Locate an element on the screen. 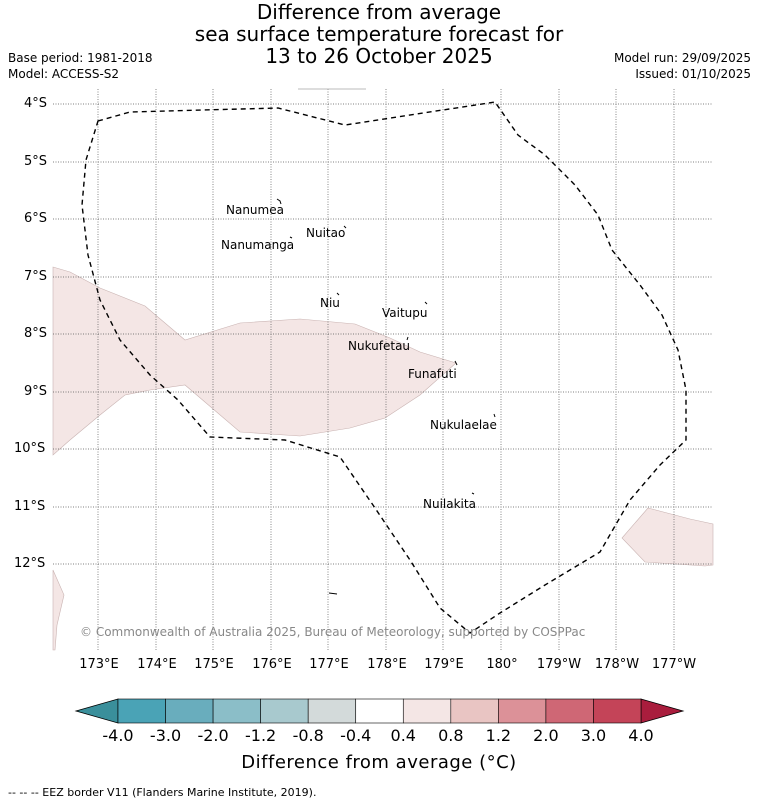 This screenshot has width=758, height=804. island-label-nukulaelae: Nukulaelae is located at coordinates (463, 425).